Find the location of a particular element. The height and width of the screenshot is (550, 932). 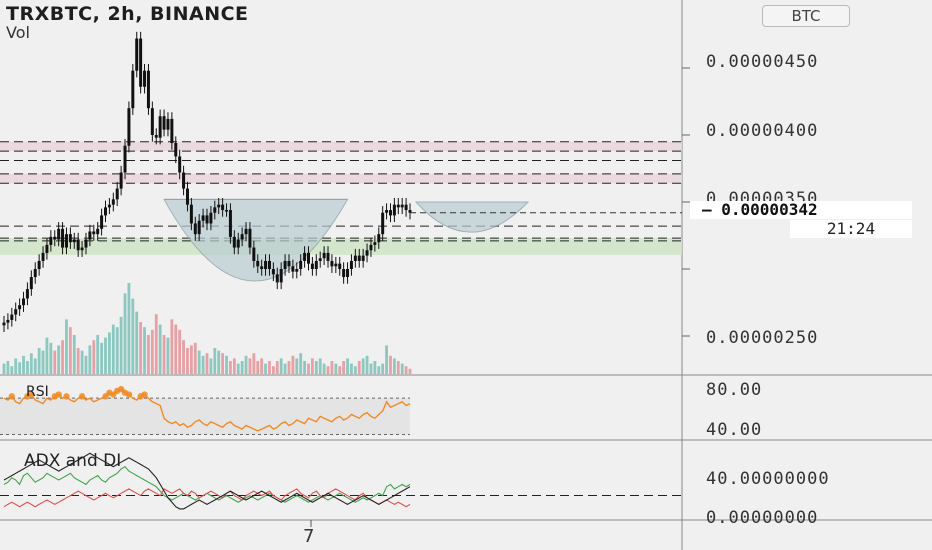

rsi-band is located at coordinates (205, 416).